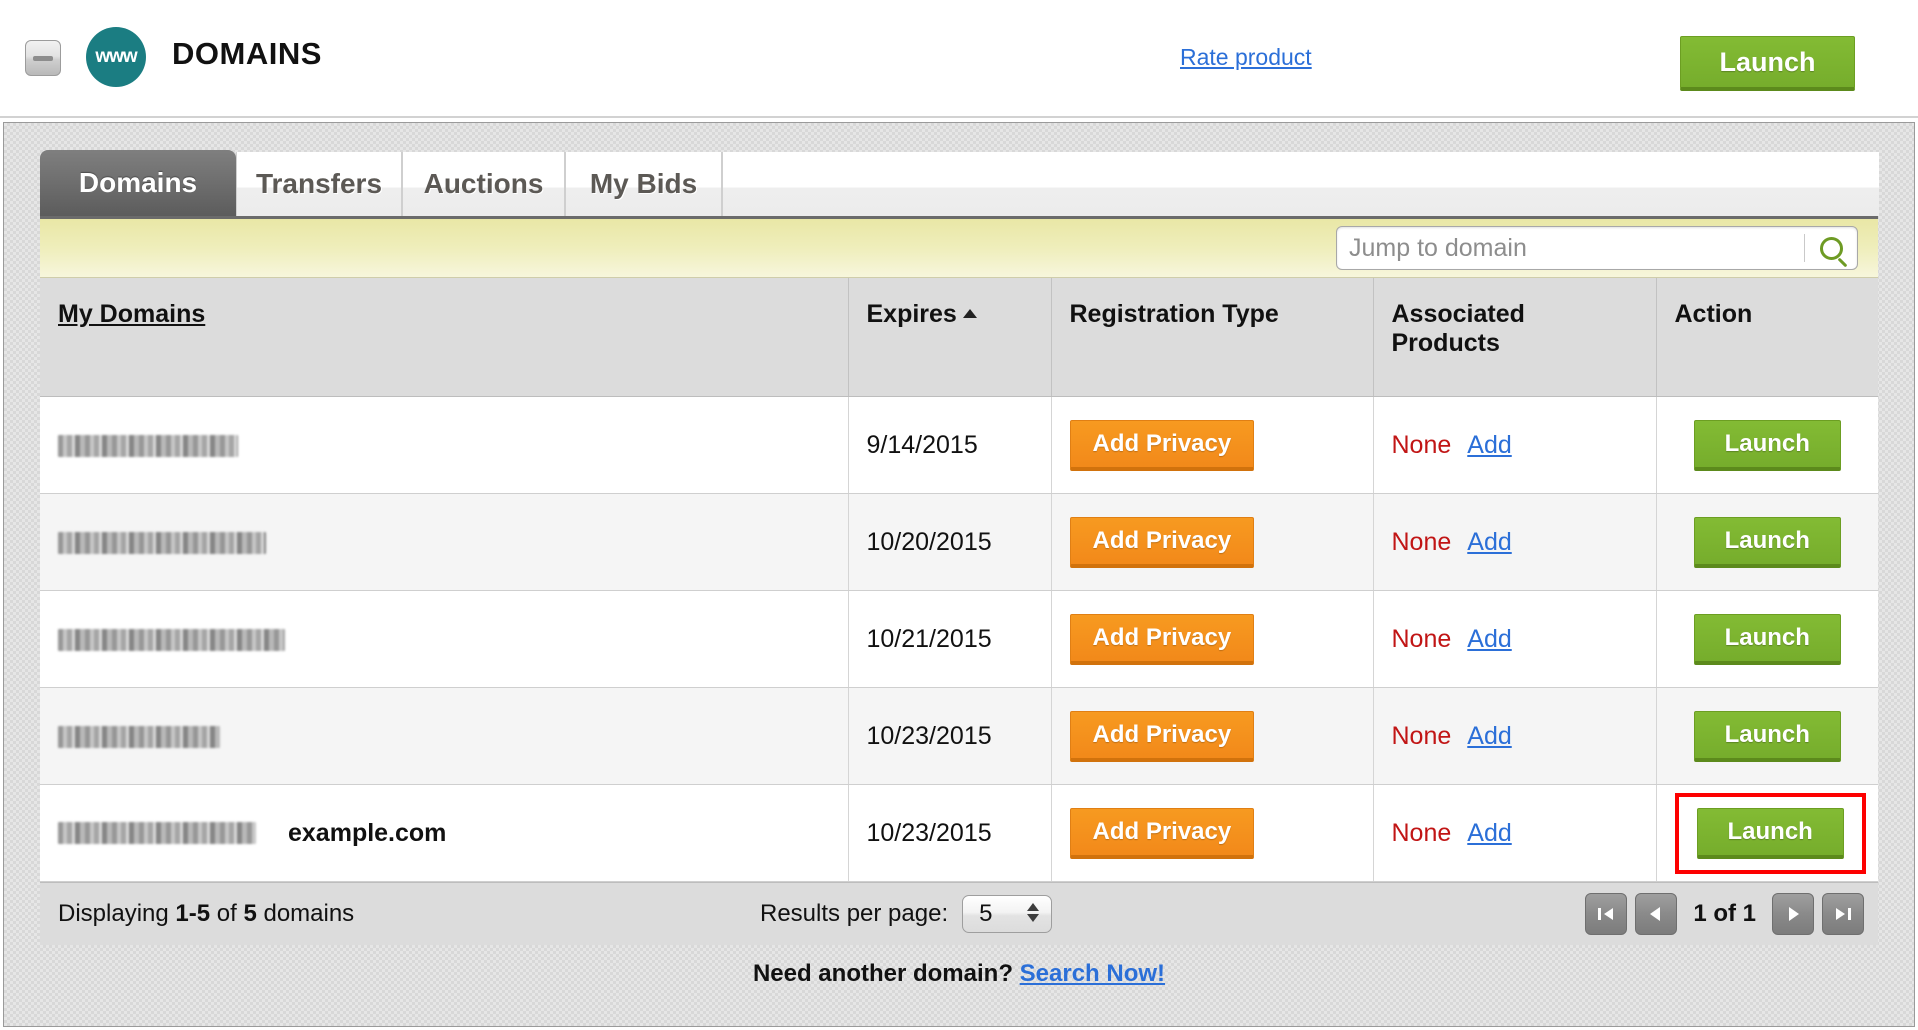 This screenshot has height=1030, width=1918. I want to click on column-header-associated-products: Associated Products, so click(1515, 337).